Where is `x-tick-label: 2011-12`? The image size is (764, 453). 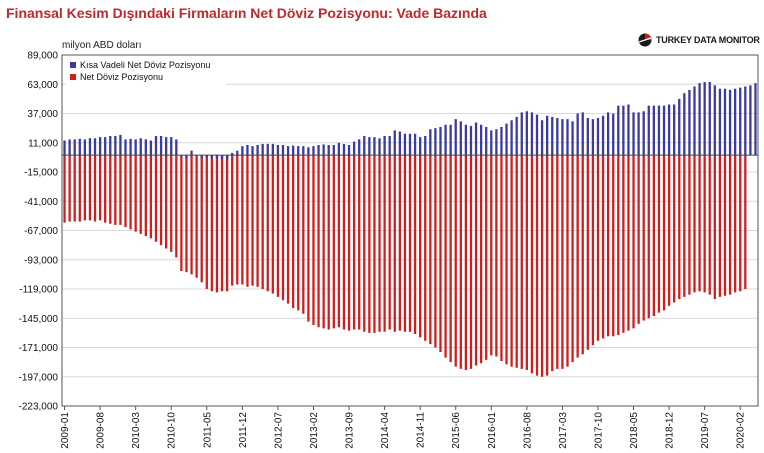 x-tick-label: 2011-12 is located at coordinates (243, 430).